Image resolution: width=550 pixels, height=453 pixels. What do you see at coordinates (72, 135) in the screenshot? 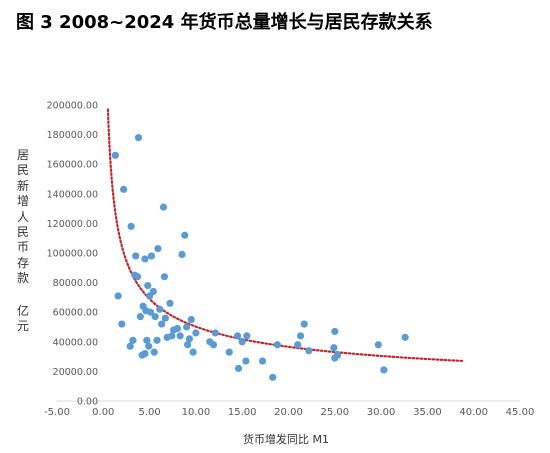
I see `y-tick-label: 180000.00` at bounding box center [72, 135].